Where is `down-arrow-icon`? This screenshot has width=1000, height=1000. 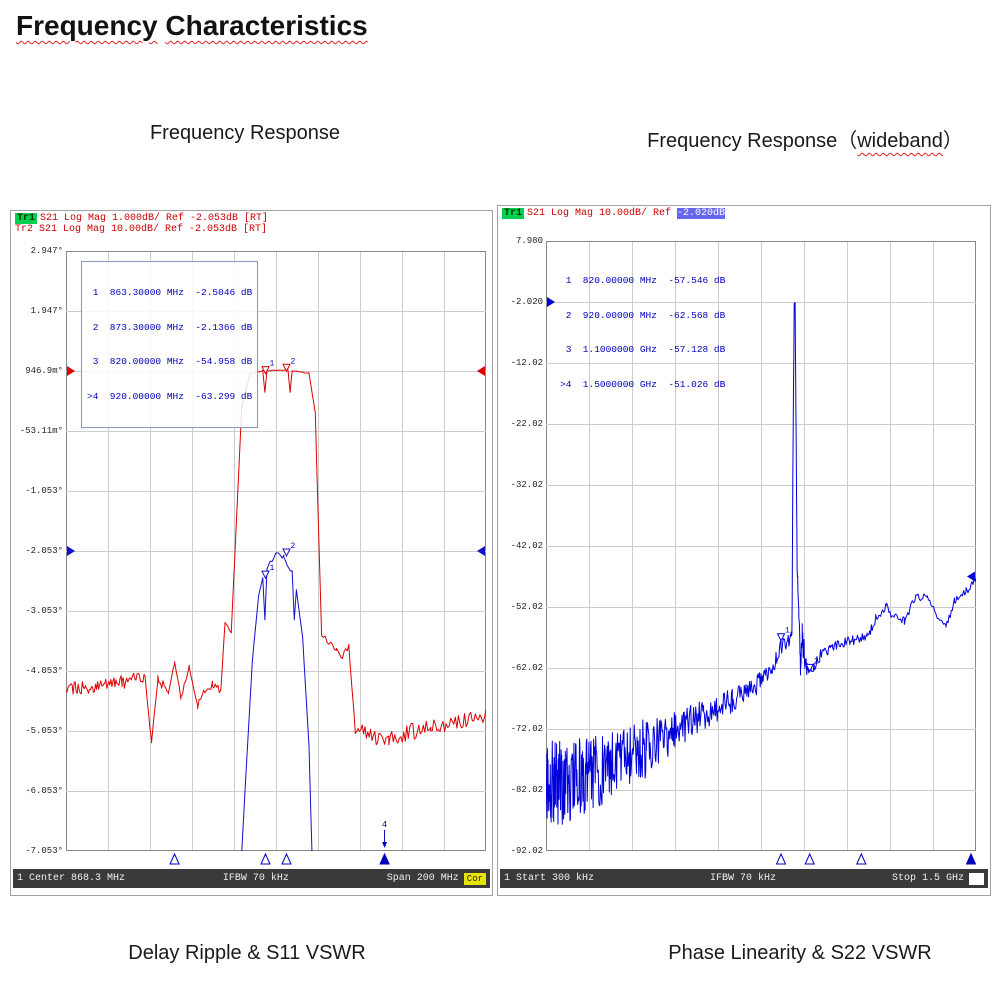 down-arrow-icon is located at coordinates (385, 845).